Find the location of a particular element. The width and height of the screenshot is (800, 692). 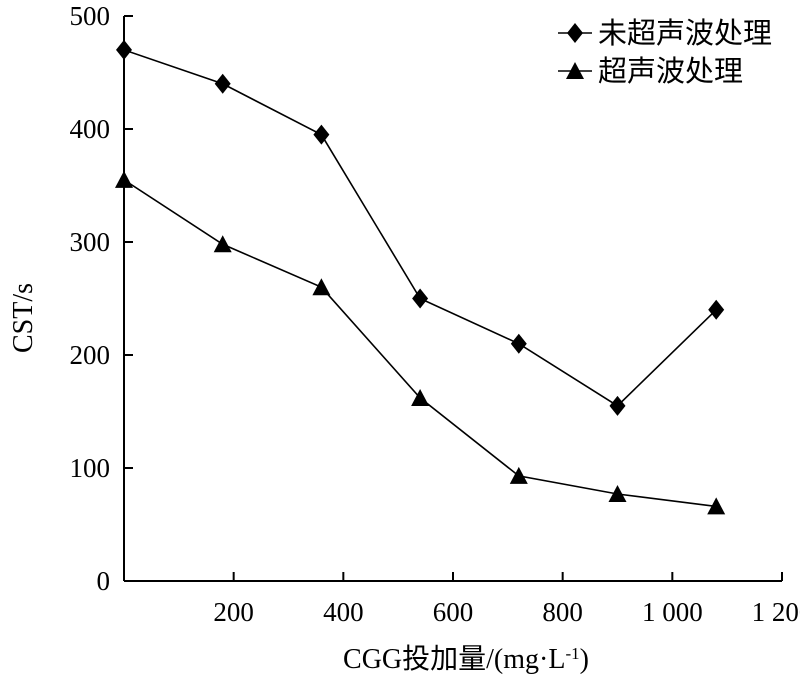

x-tick-label: 1 000 is located at coordinates (672, 612).